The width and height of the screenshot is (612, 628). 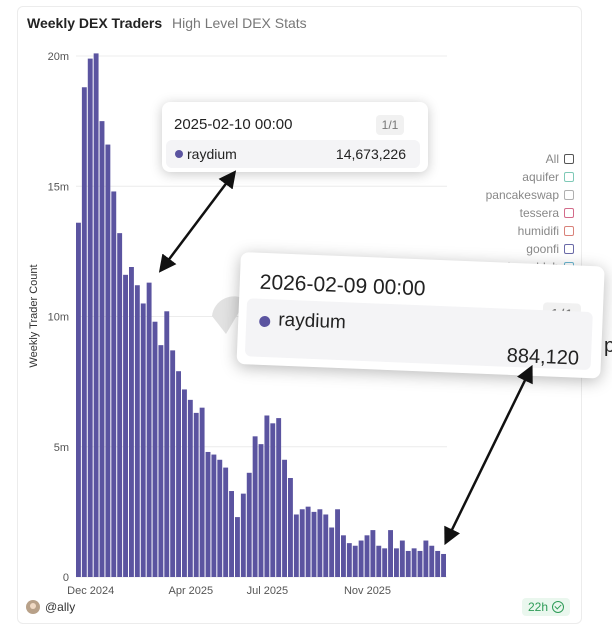 What do you see at coordinates (295, 137) in the screenshot?
I see `tooltip-first-week: 2025-02-10 00:00 1/1 raydium 14,673,226` at bounding box center [295, 137].